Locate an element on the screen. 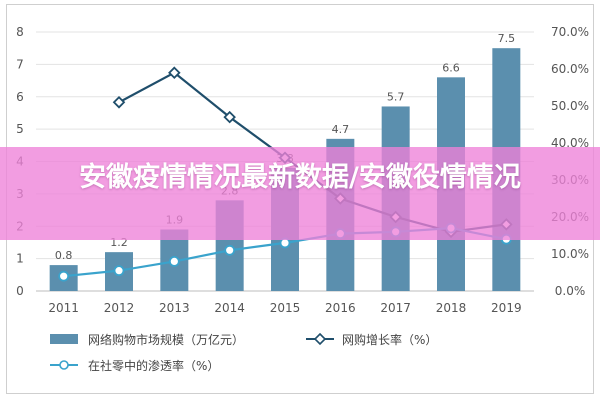  x-tick-label: 2018 is located at coordinates (451, 308).